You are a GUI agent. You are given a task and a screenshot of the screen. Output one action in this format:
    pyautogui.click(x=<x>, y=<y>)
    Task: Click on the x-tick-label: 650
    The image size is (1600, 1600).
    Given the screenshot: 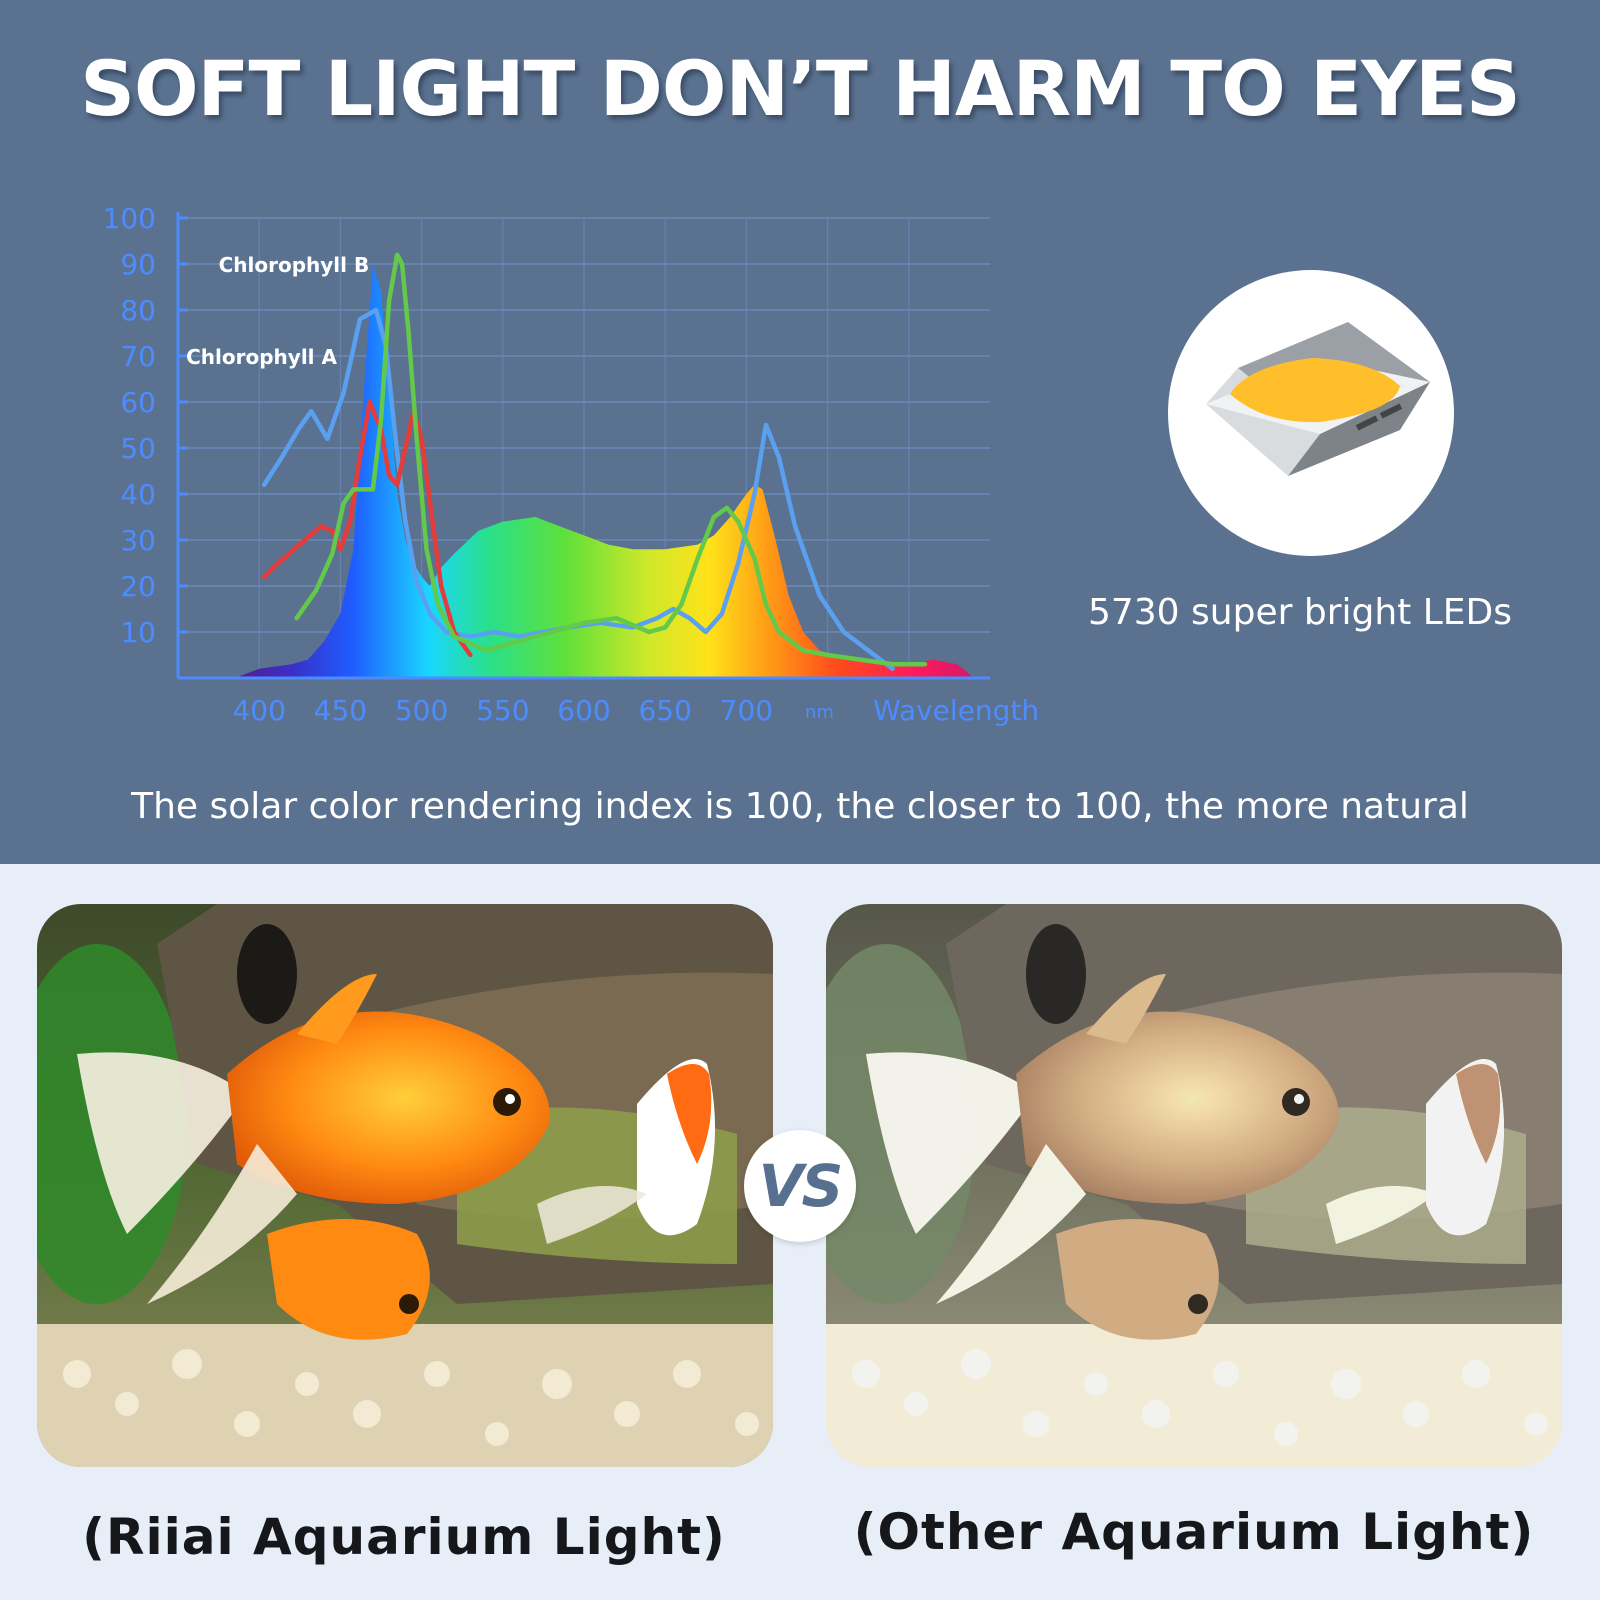 What is the action you would take?
    pyautogui.click(x=664, y=710)
    